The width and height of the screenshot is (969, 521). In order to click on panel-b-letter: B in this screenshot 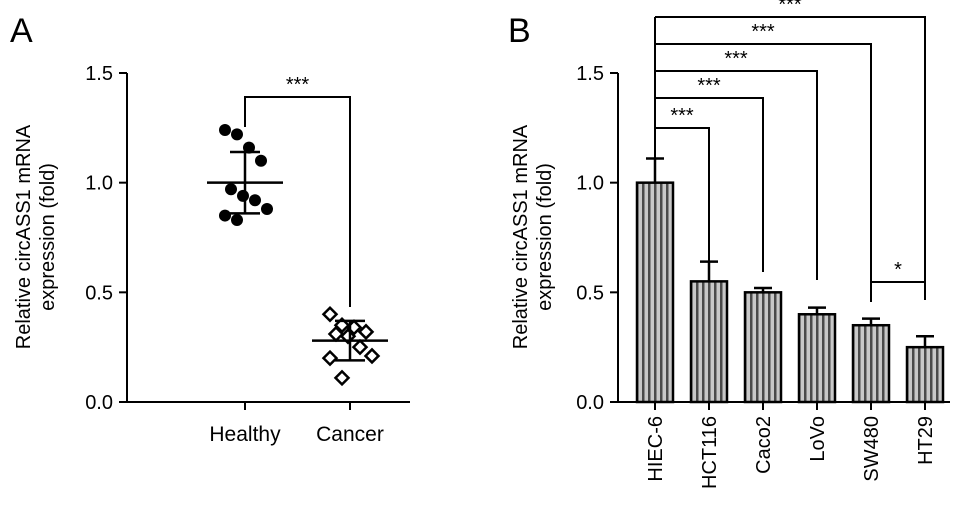, I will do `click(519, 31)`.